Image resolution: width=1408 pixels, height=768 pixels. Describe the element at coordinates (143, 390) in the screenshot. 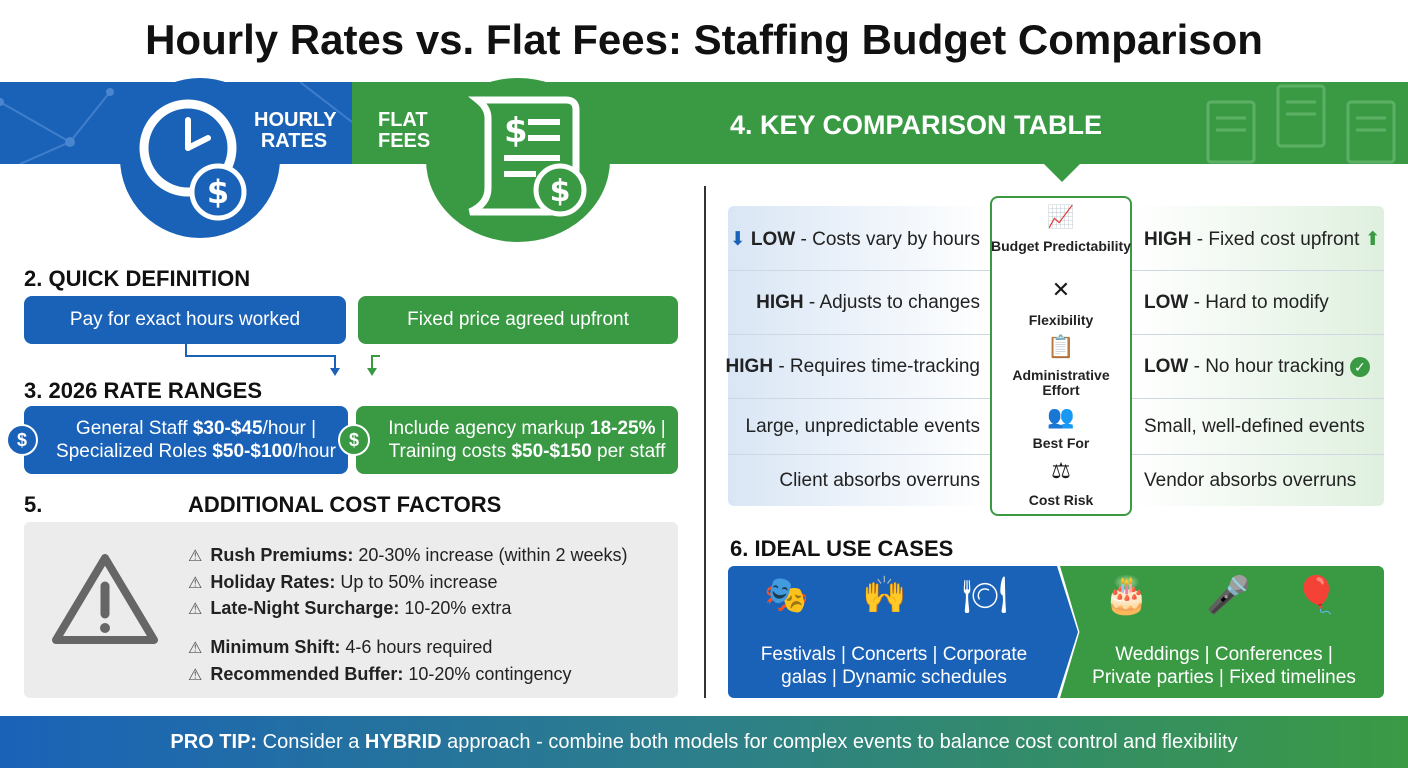

I see `rates-heading: 3. 2026 RATE RANGES` at that location.